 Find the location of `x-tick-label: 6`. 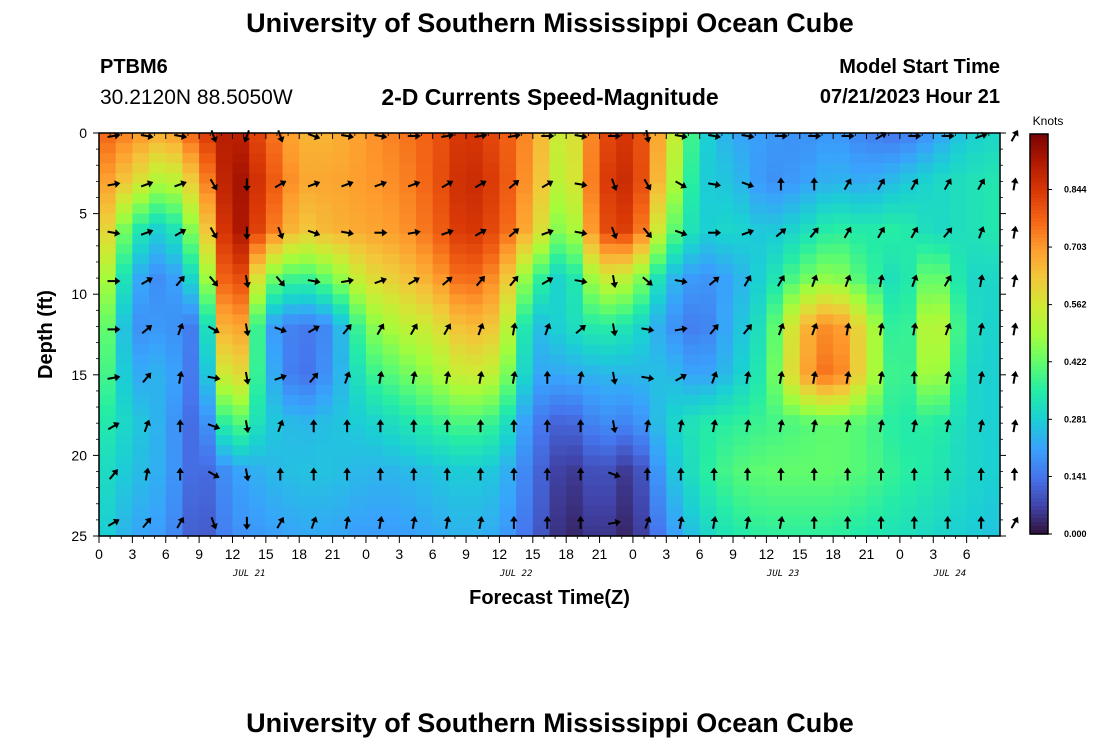

x-tick-label: 6 is located at coordinates (433, 554).